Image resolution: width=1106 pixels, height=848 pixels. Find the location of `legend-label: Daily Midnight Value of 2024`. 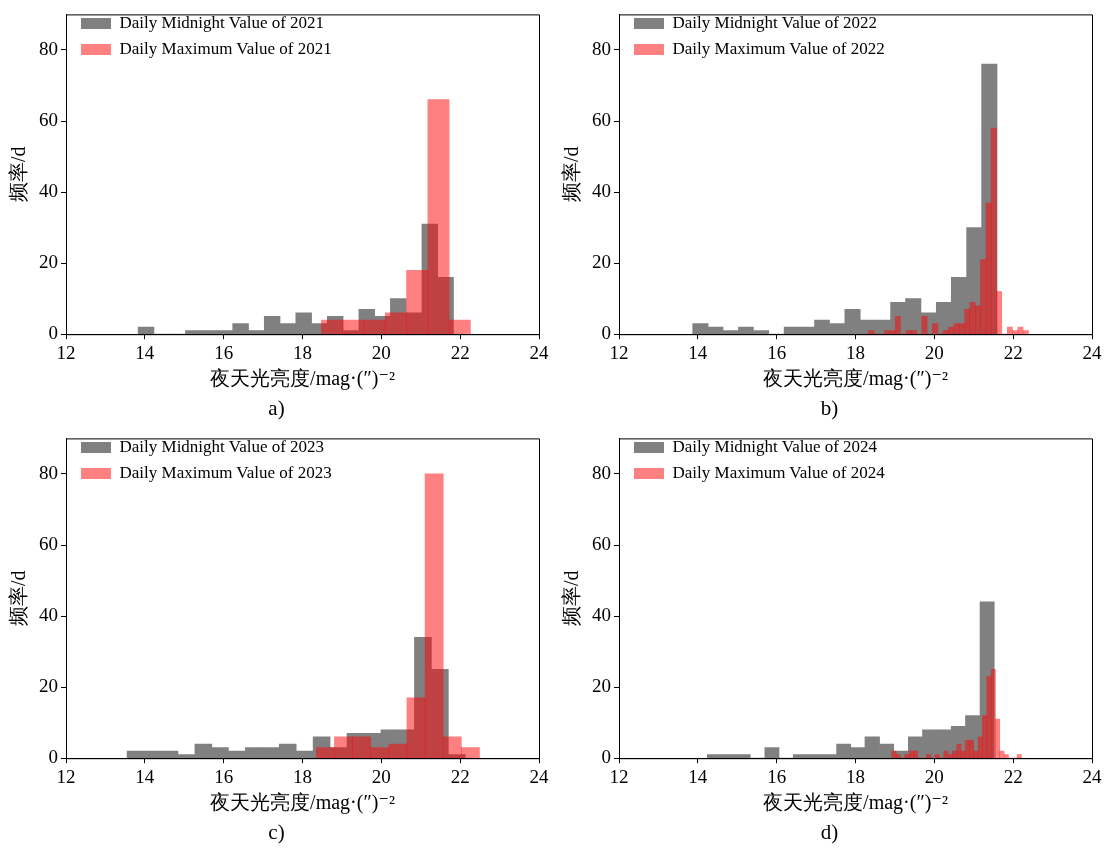

legend-label: Daily Midnight Value of 2024 is located at coordinates (775, 446).